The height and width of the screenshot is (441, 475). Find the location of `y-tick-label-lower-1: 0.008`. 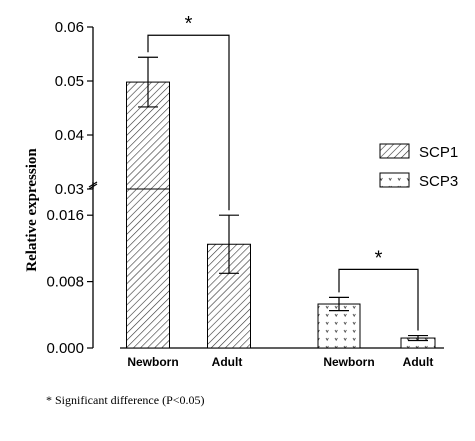

y-tick-label-lower-1: 0.008 is located at coordinates (65, 282).